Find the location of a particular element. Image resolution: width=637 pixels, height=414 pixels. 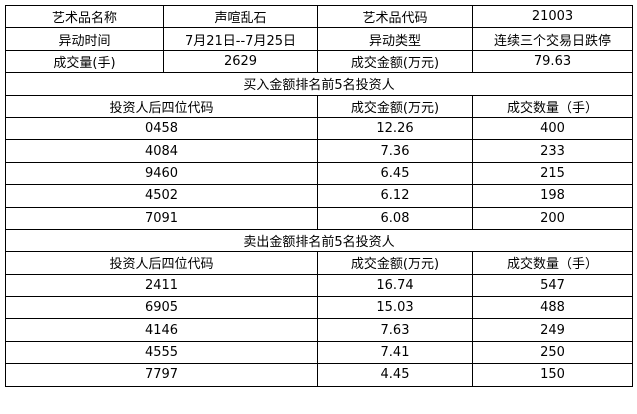

quantity: 233 is located at coordinates (552, 151).